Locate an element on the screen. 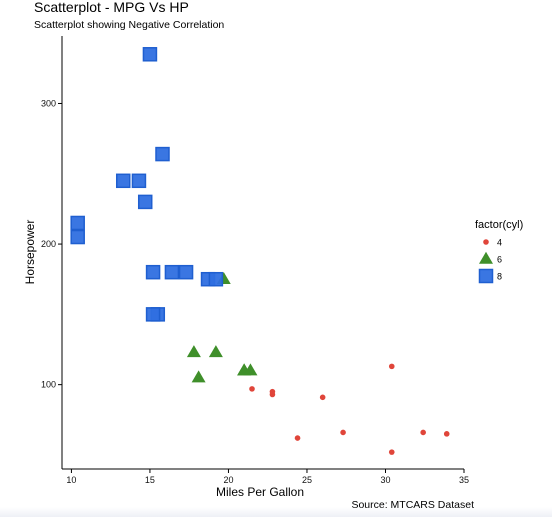  legend-label-8: 8 is located at coordinates (499, 277).